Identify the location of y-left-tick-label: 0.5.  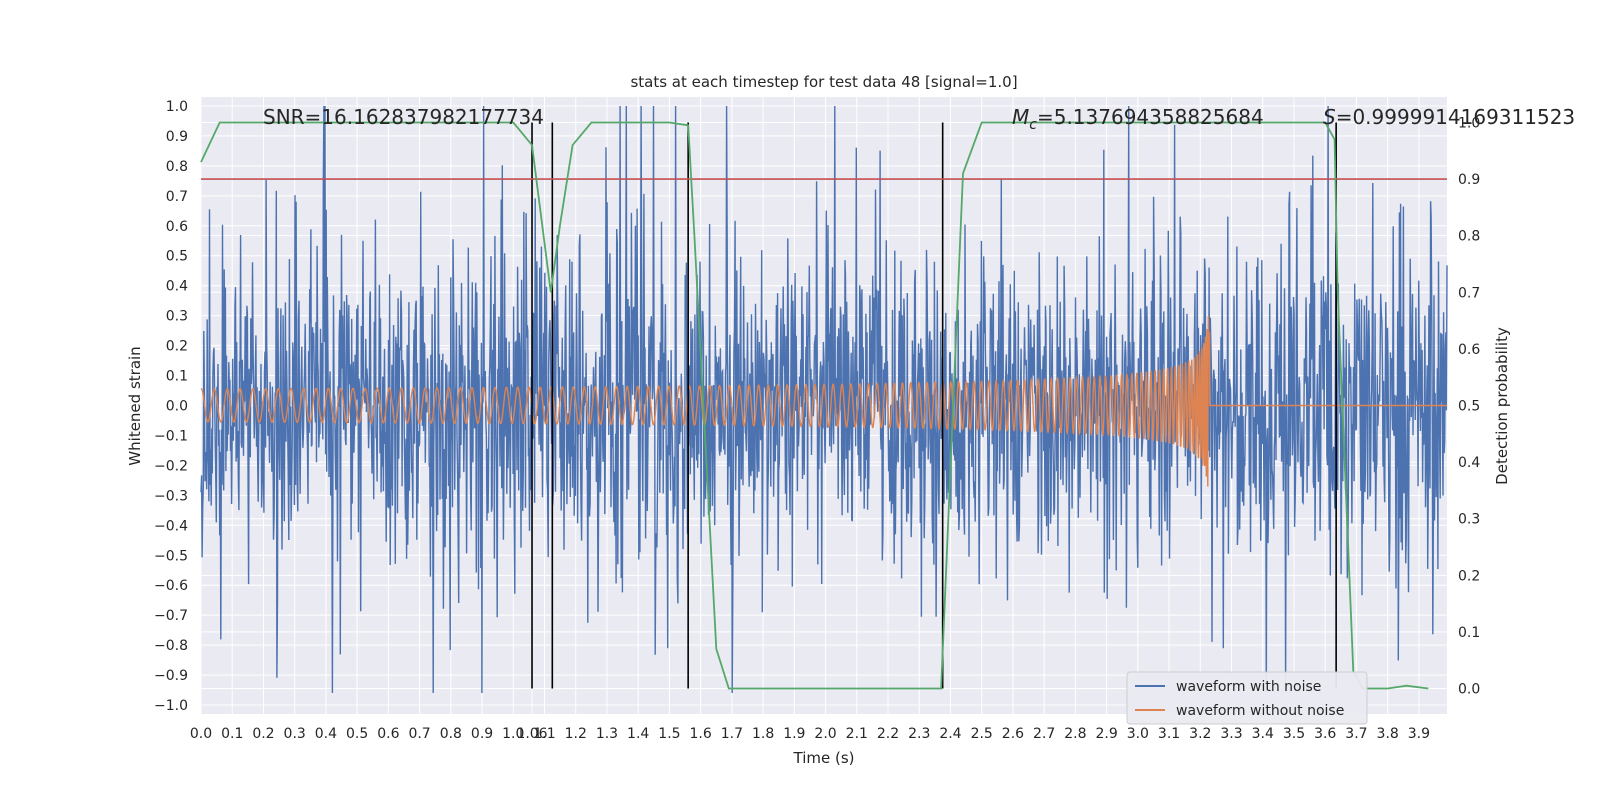
(177, 257).